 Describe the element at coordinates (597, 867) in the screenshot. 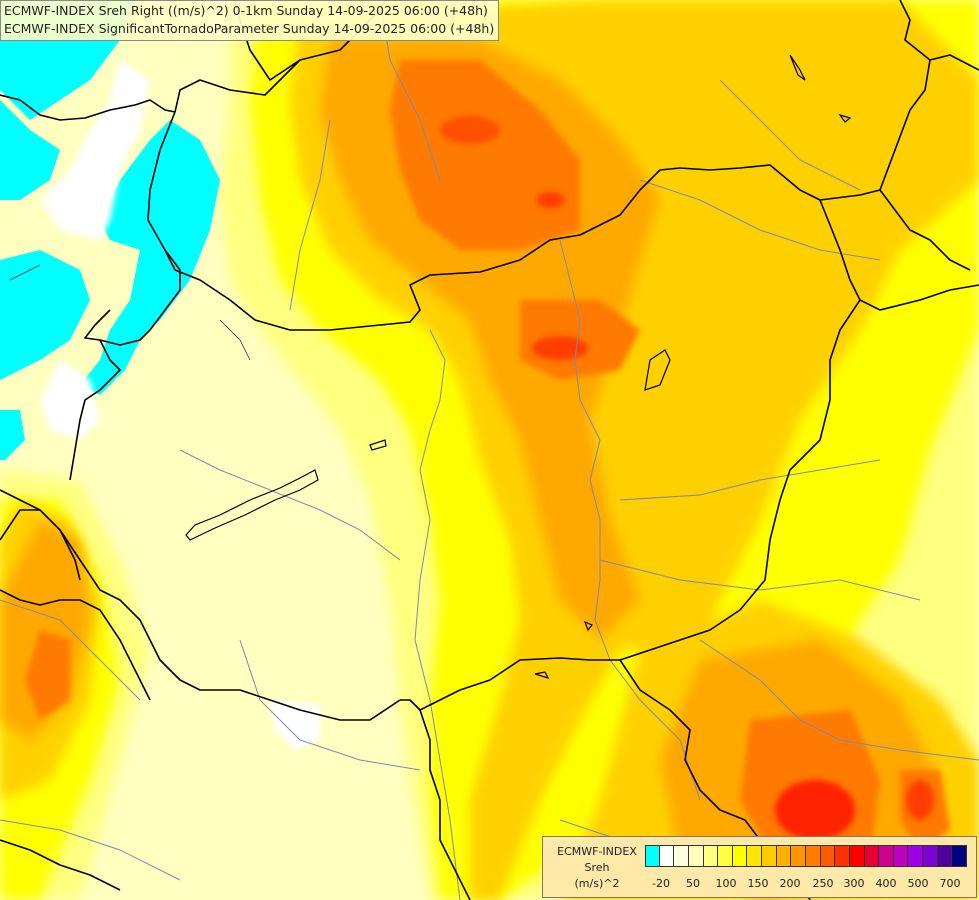

I see `legend-variable: Sreh` at that location.